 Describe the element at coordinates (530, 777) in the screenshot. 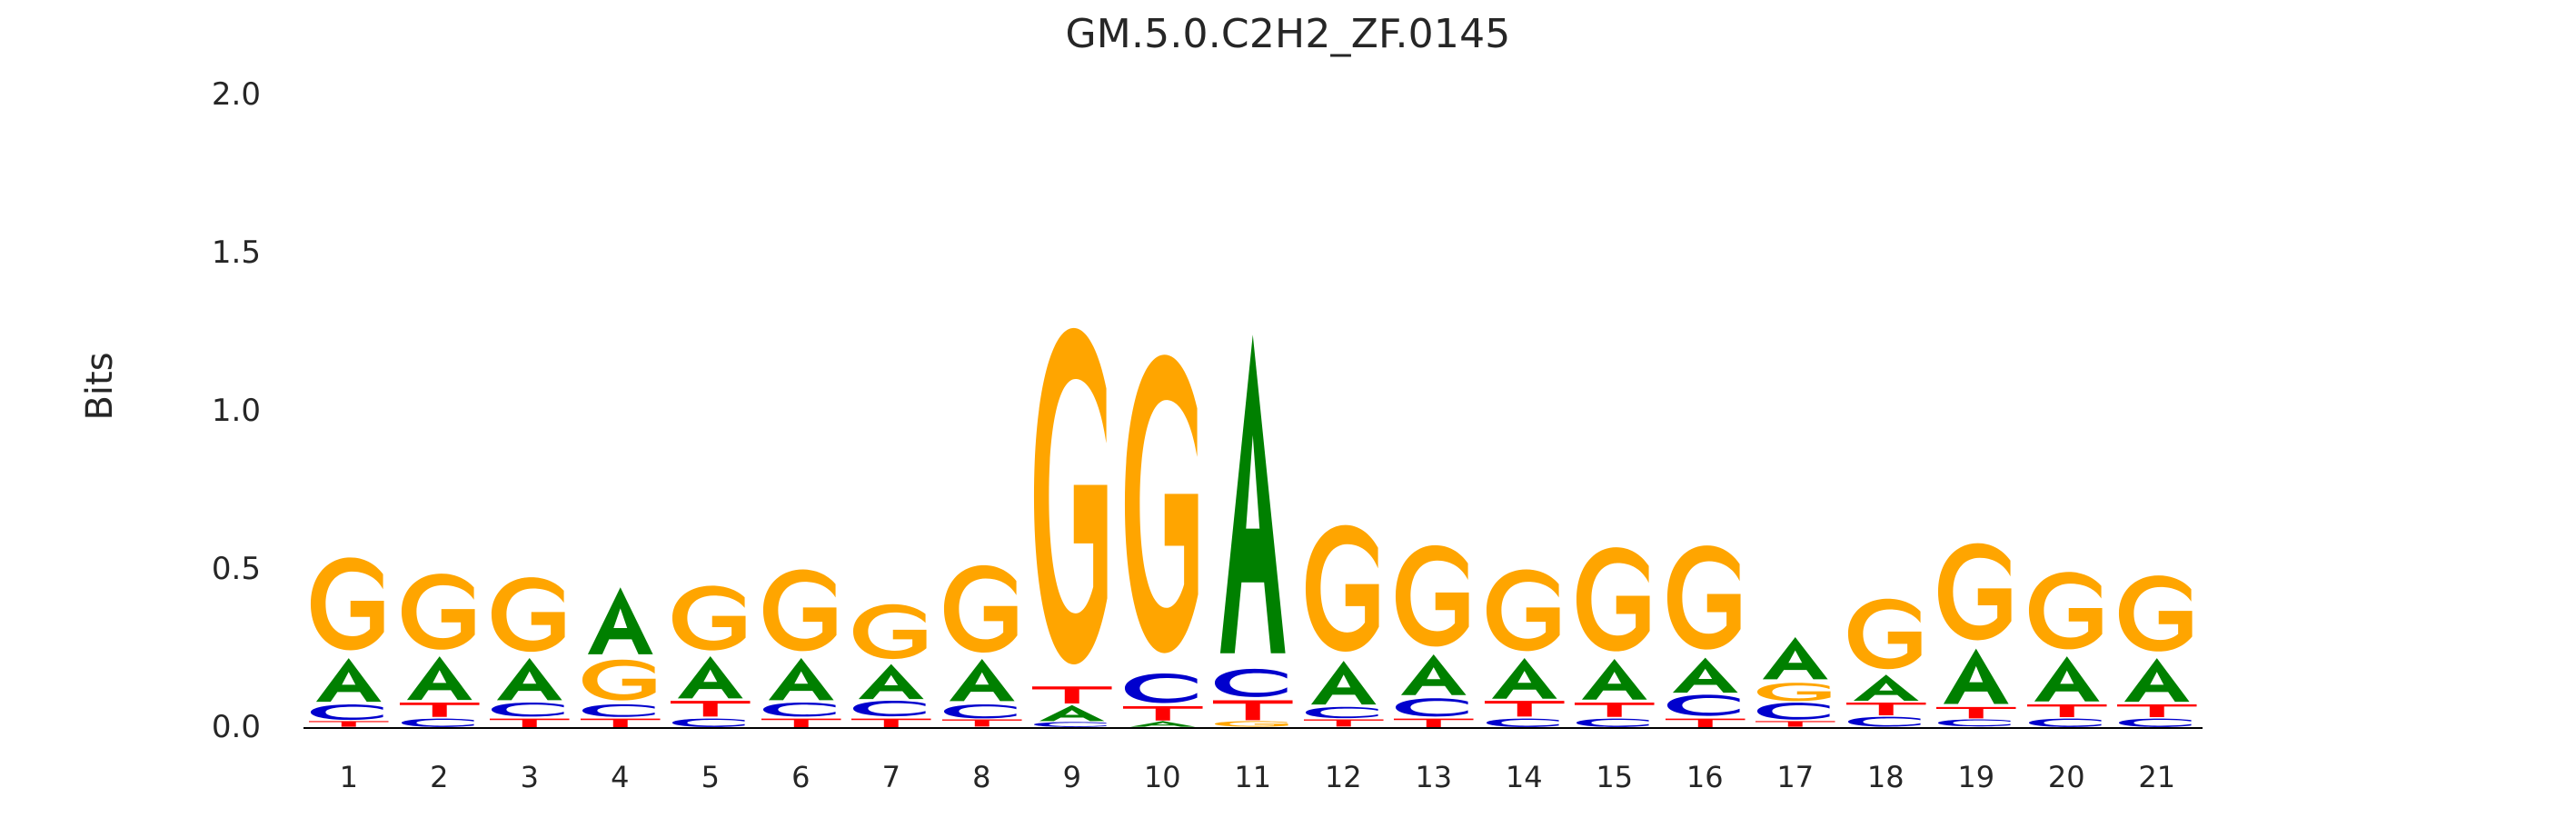

I see `x-tick-label: 3` at that location.